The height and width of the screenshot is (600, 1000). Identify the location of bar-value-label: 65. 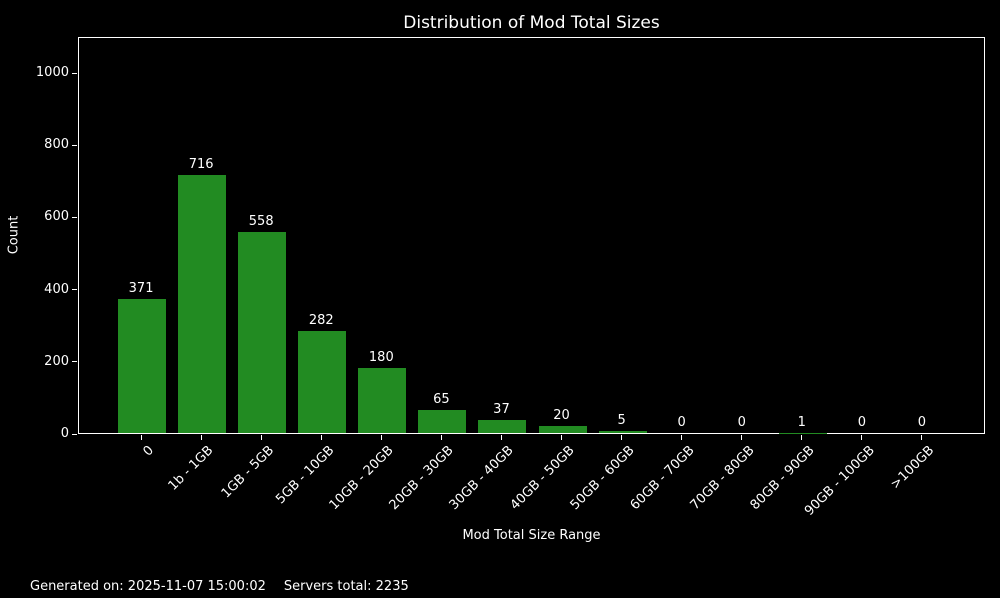
(441, 399).